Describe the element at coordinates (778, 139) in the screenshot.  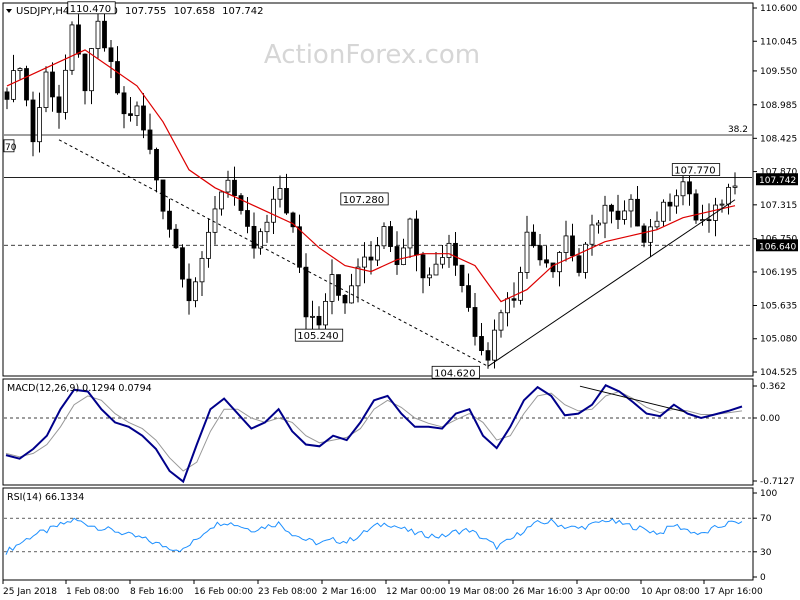
I see `price-tick-label: 108.425` at that location.